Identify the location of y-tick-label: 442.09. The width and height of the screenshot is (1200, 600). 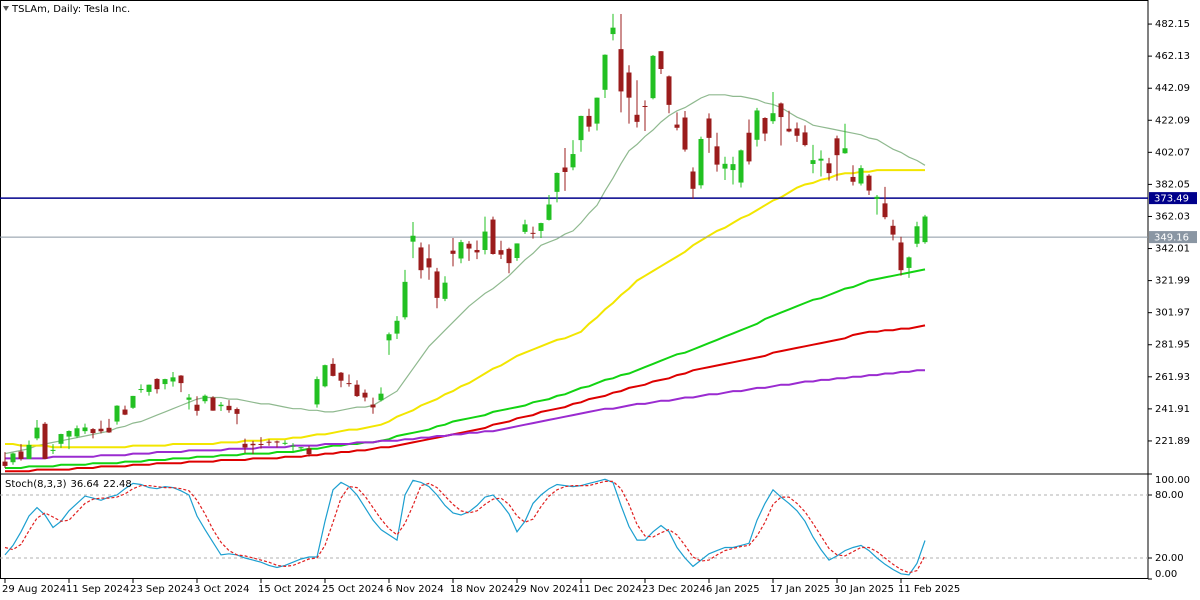
(1172, 88).